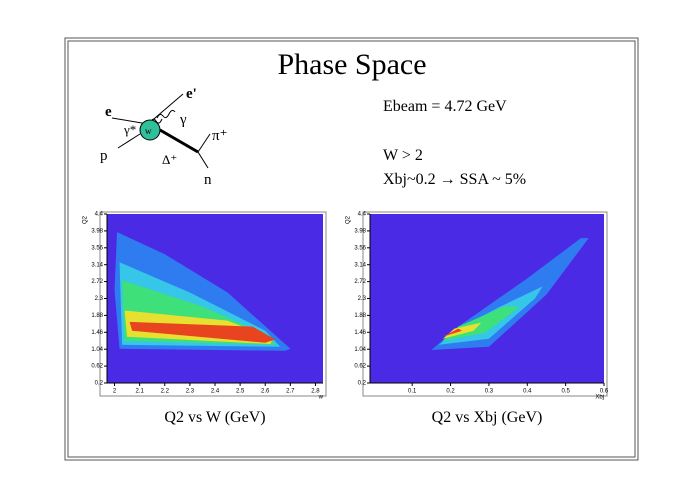 This screenshot has width=700, height=494. What do you see at coordinates (527, 392) in the screenshot?
I see `x-tick-label: 0.4` at bounding box center [527, 392].